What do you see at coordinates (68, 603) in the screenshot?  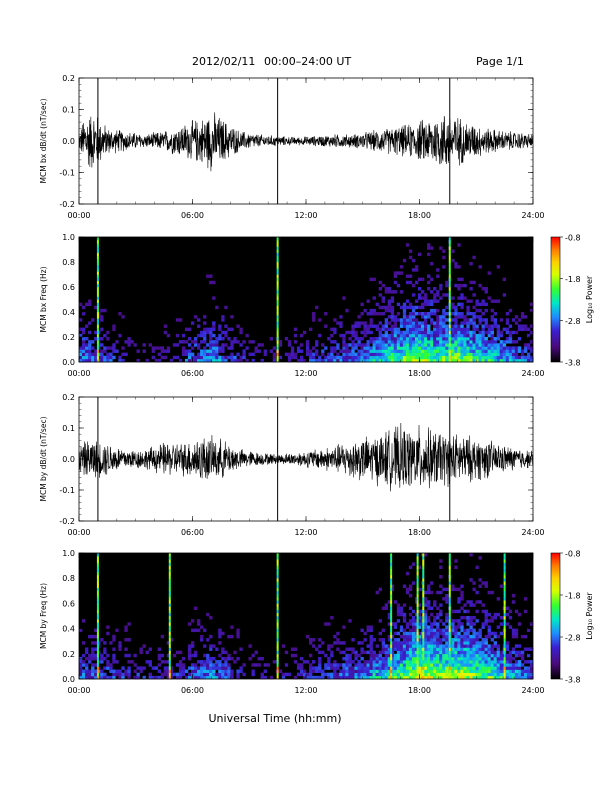 I see `y-tick-label: 0.6` at bounding box center [68, 603].